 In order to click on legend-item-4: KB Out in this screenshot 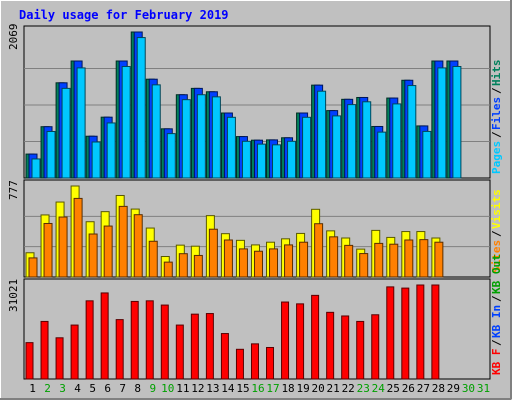, I will do `click(496, 274)`.